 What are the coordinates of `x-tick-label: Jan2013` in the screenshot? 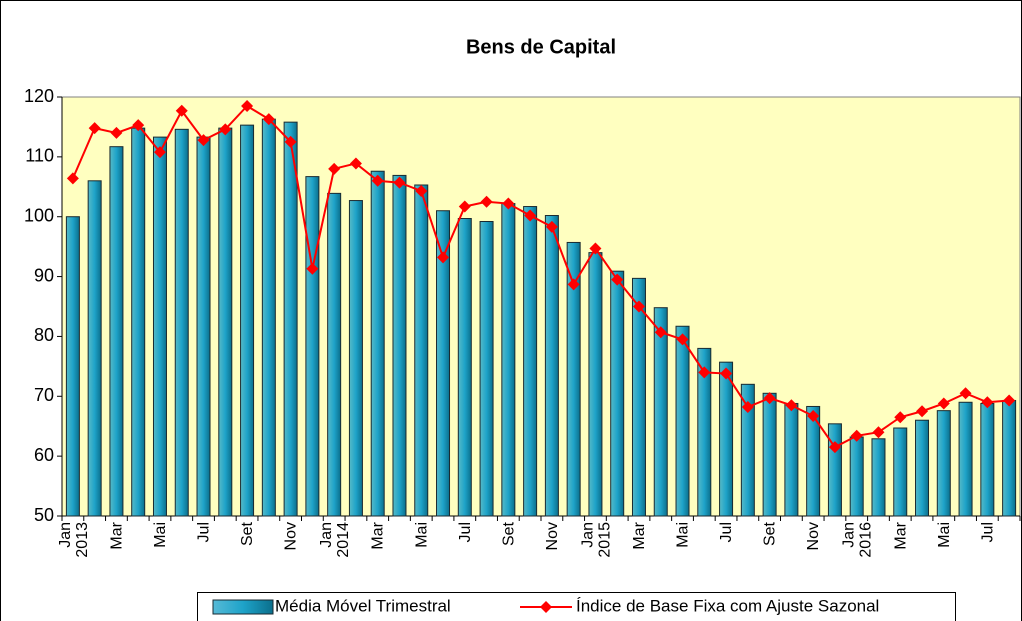 It's located at (74, 540).